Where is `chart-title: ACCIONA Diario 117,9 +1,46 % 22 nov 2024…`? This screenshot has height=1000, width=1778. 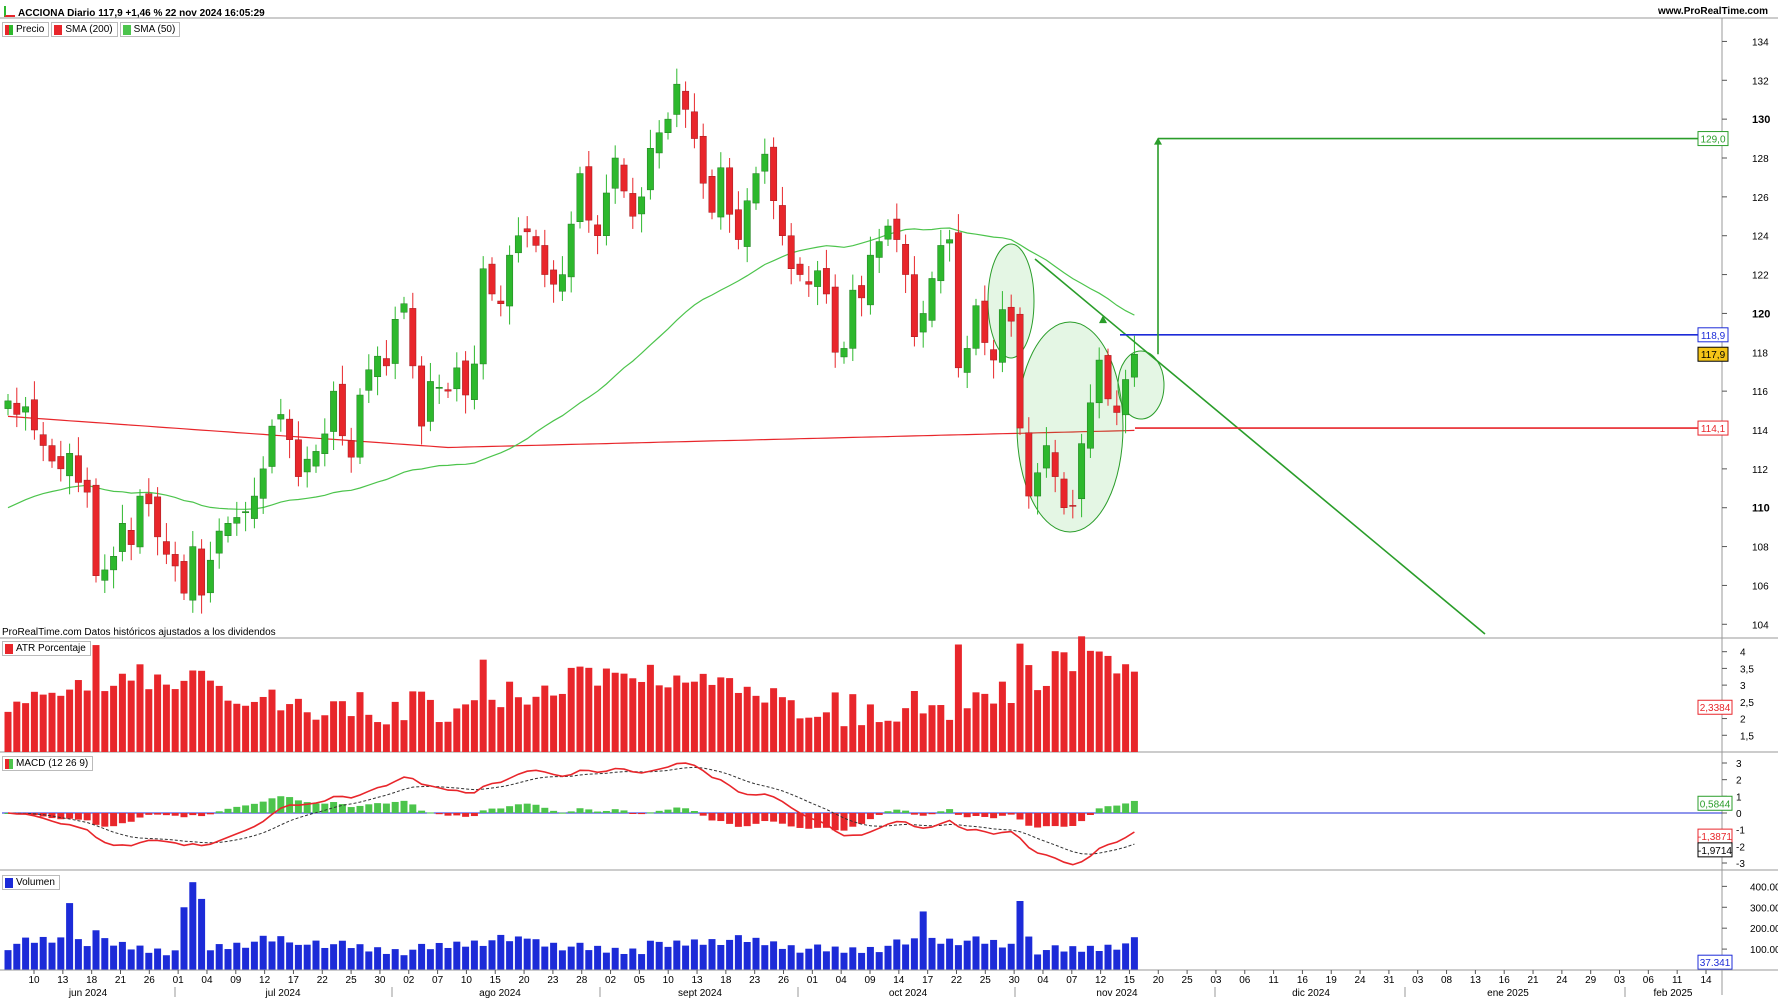 chart-title: ACCIONA Diario 117,9 +1,46 % 22 nov 2024… is located at coordinates (141, 13).